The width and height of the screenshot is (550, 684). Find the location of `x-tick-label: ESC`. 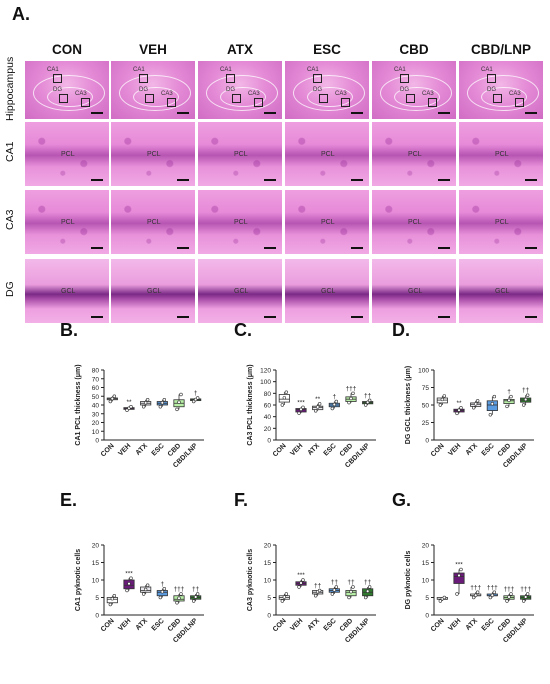

x-tick-label: ESC is located at coordinates (488, 624).